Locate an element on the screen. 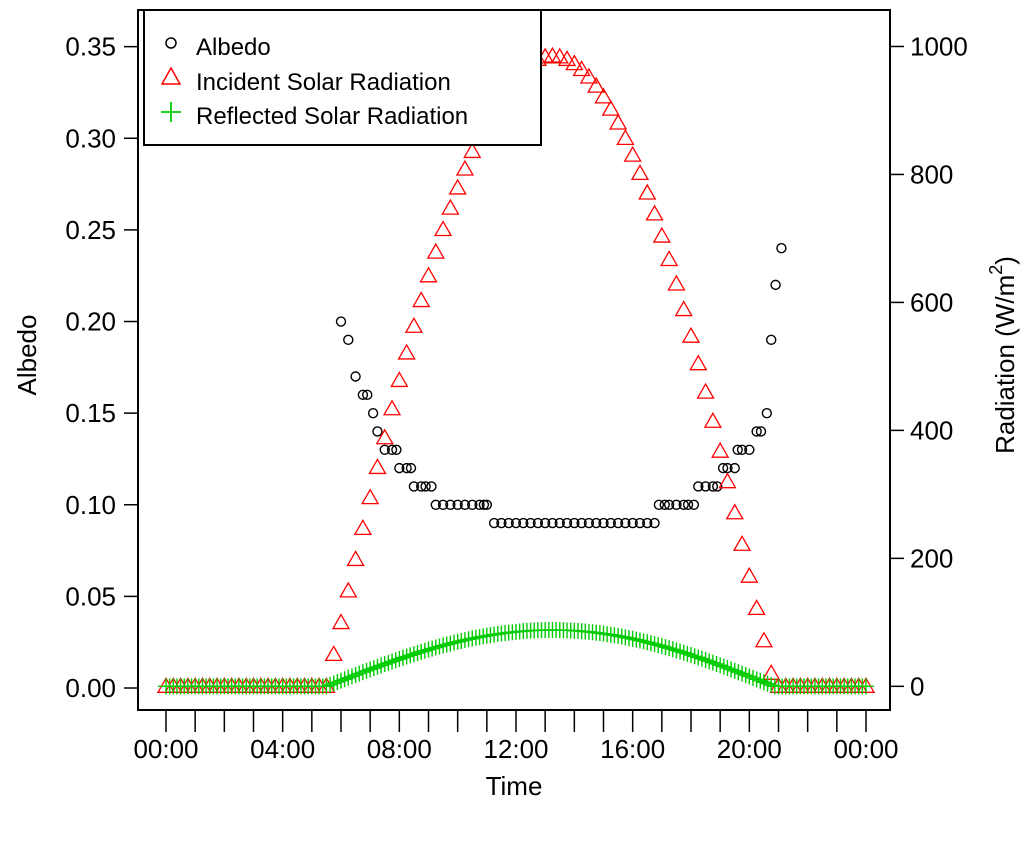 Image resolution: width=1029 pixels, height=864 pixels. y2-axis-title-main: Radiation (W/m is located at coordinates (1005, 364).